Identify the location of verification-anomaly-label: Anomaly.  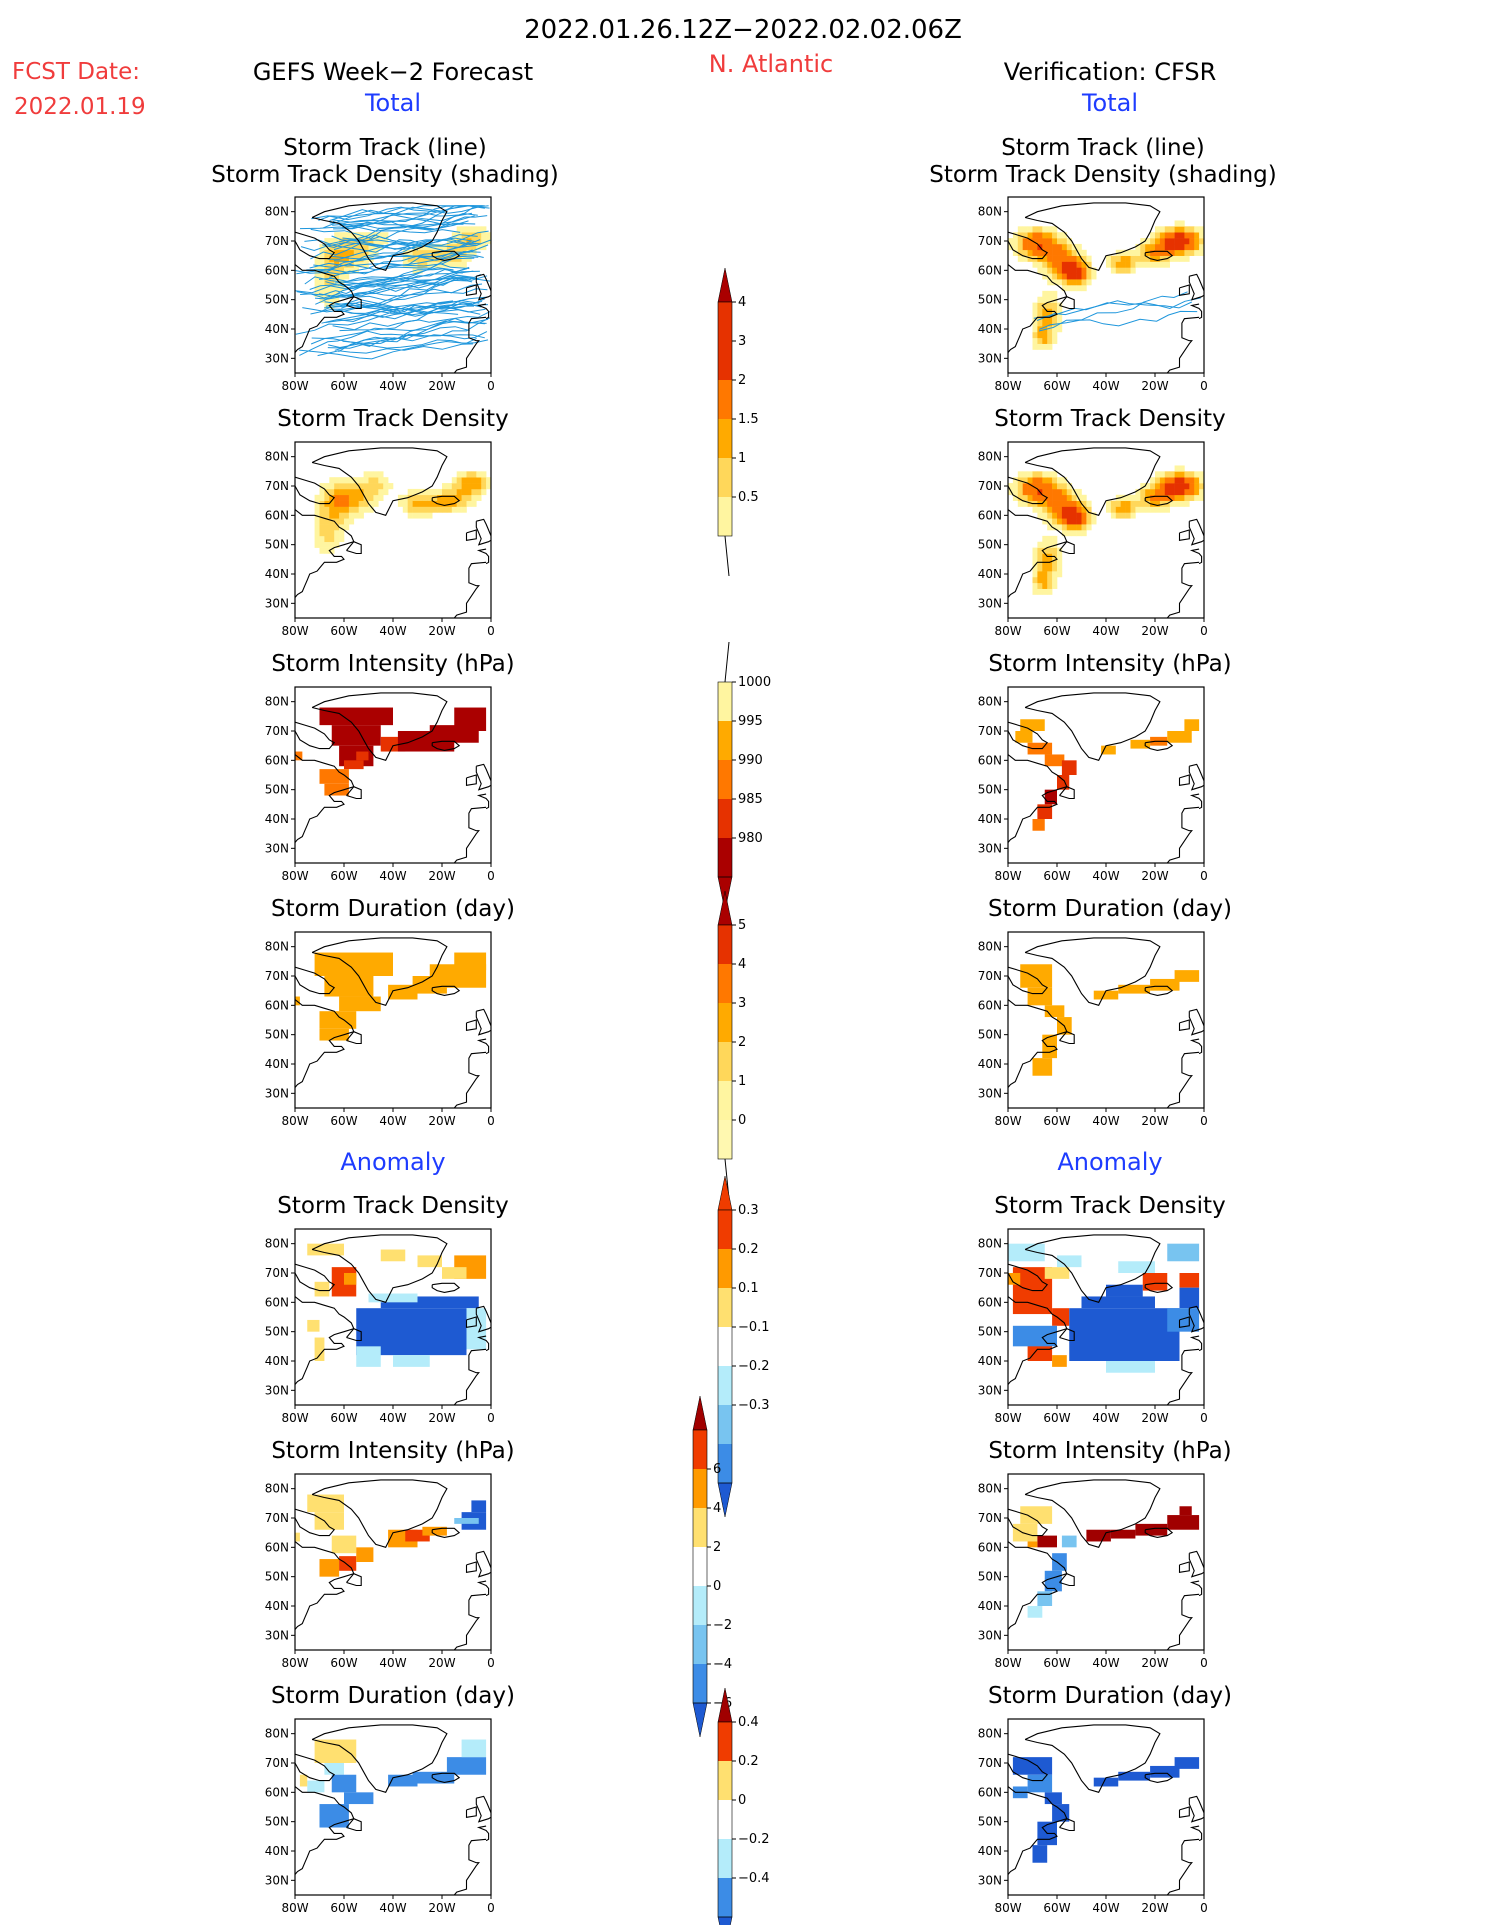
(1109, 1162).